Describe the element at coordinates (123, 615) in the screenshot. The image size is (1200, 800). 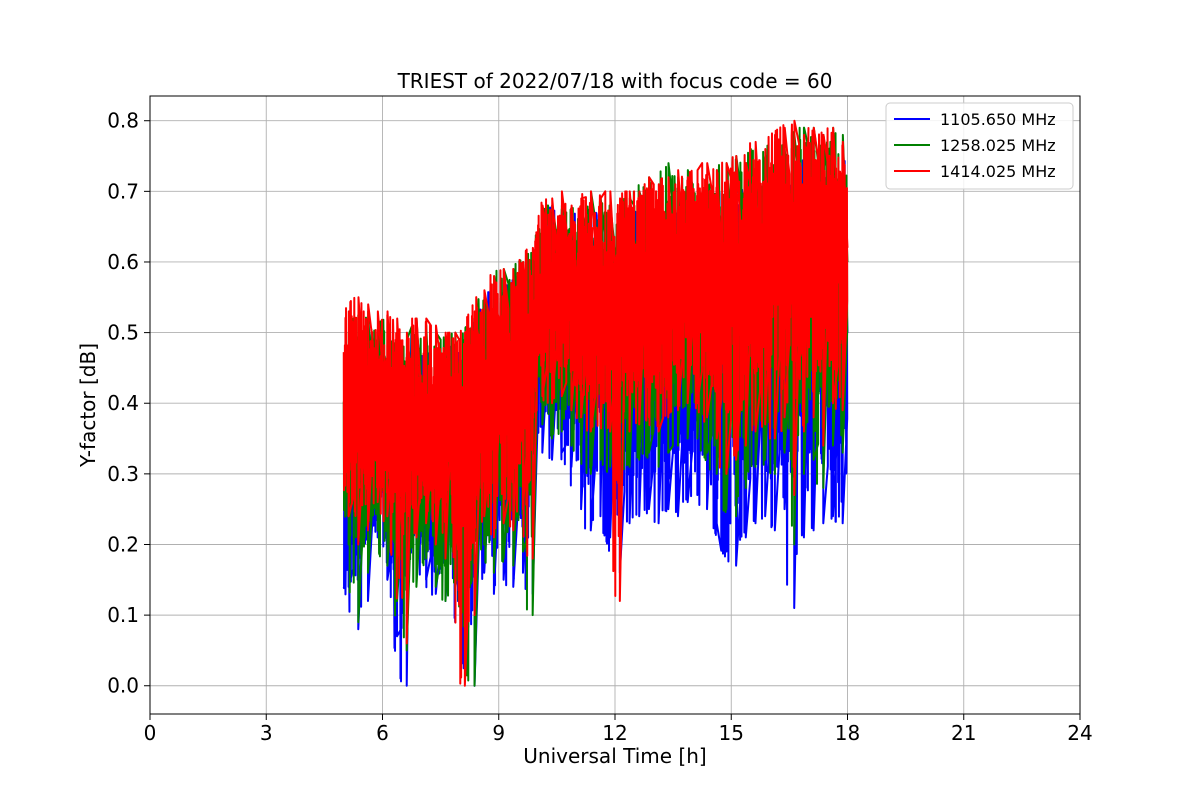
I see `y-tick-label: 0.1` at that location.